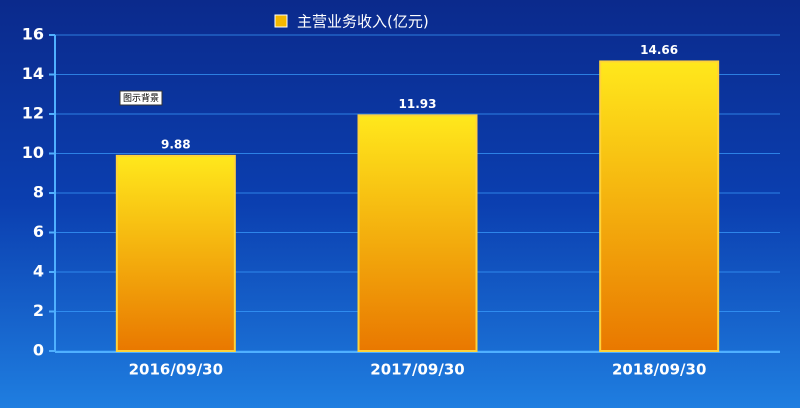  What do you see at coordinates (38, 231) in the screenshot?
I see `y-tick-label: 6` at bounding box center [38, 231].